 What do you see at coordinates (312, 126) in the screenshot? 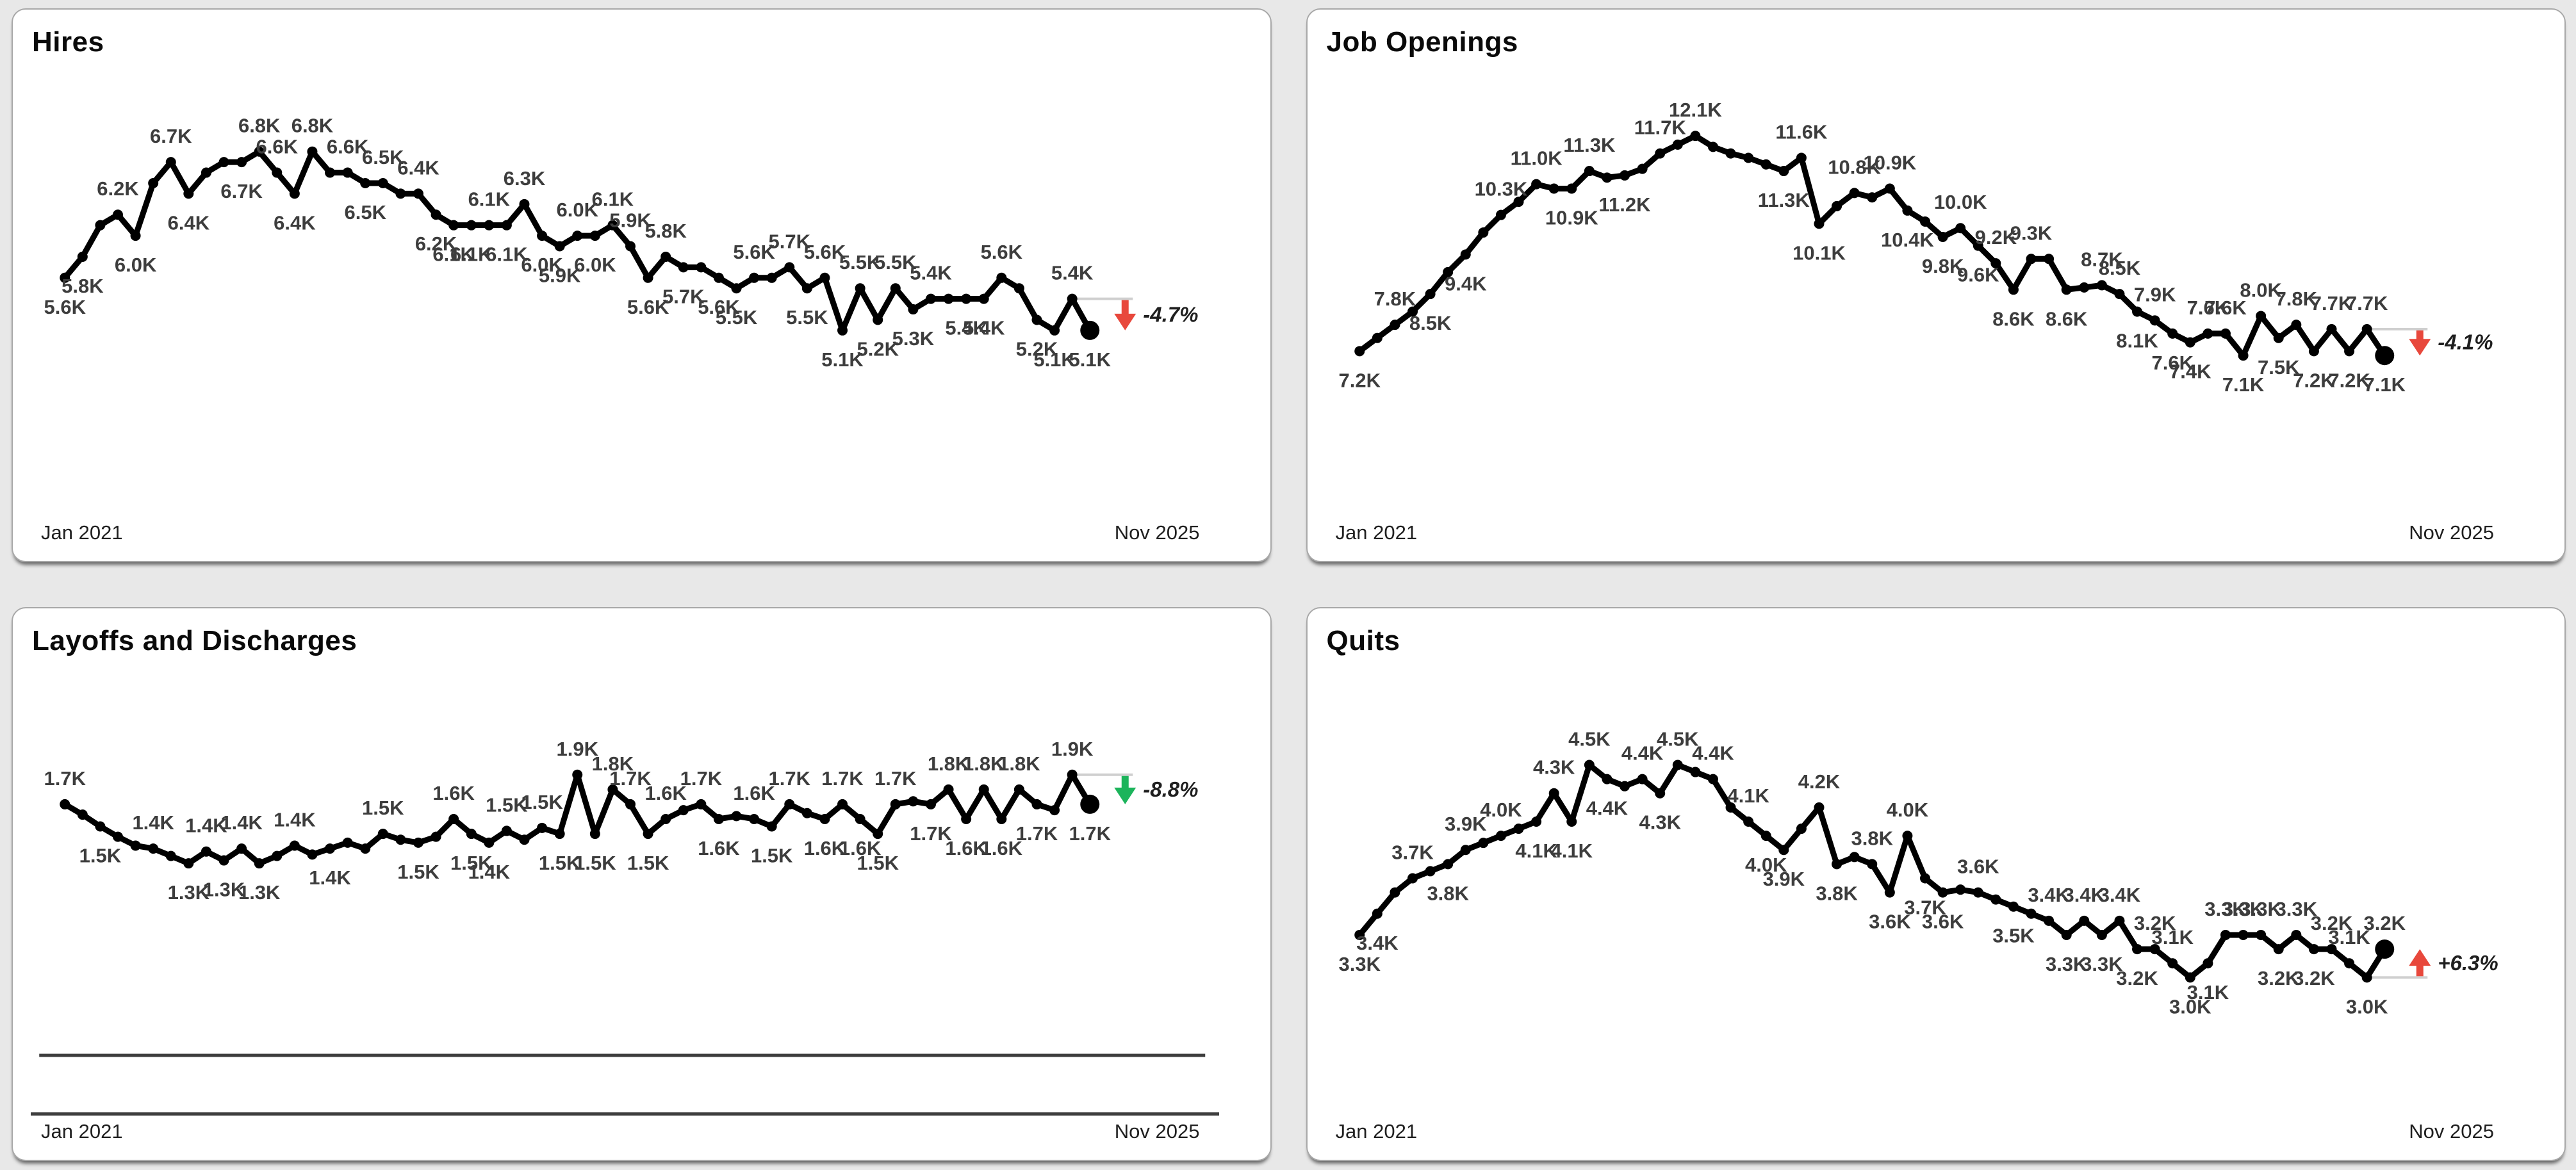
I see `data-label: 6.8K` at bounding box center [312, 126].